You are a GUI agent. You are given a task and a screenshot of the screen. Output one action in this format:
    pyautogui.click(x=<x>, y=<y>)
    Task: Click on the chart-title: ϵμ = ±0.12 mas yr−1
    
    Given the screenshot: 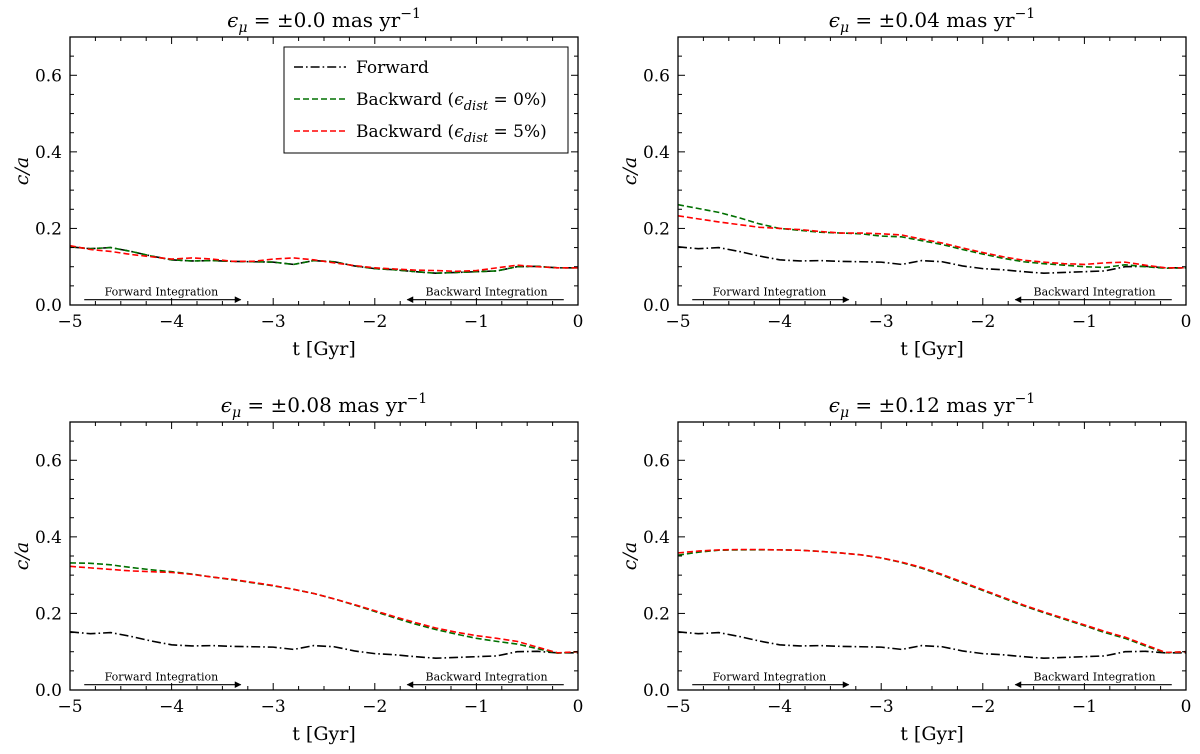 What is the action you would take?
    pyautogui.click(x=932, y=406)
    